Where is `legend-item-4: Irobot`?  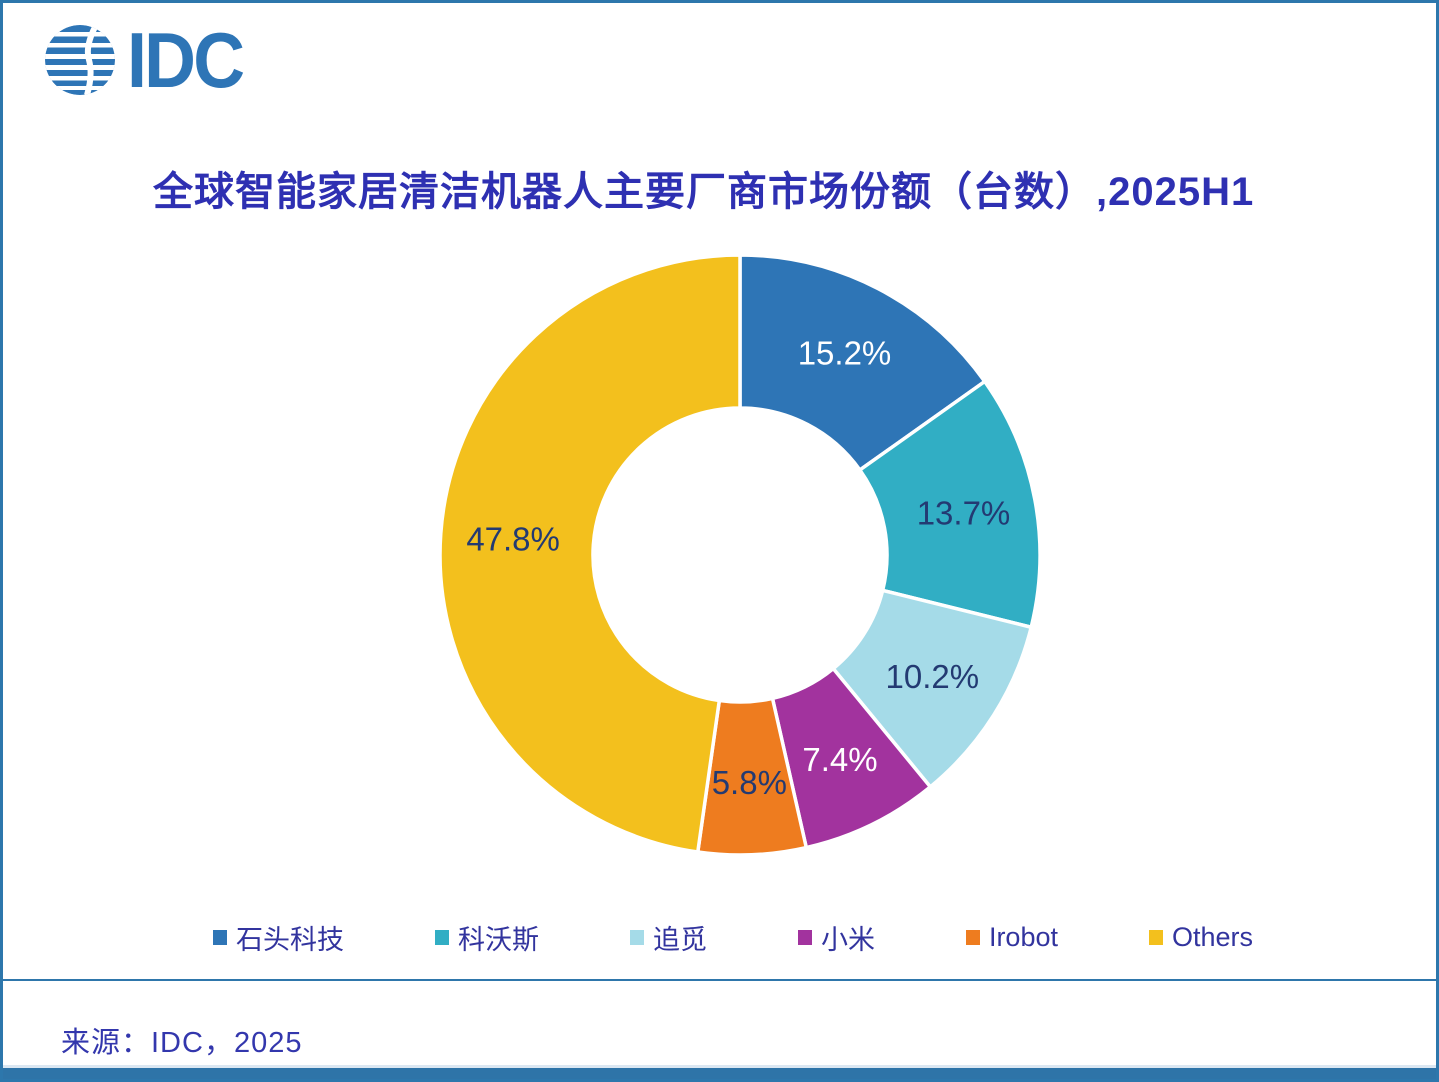 legend-item-4: Irobot is located at coordinates (1011, 937).